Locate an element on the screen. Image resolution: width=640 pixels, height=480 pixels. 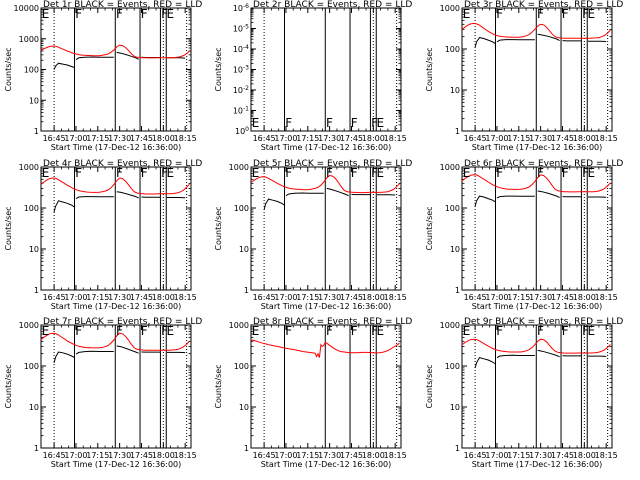
y-tick-label: 10⁻³ is located at coordinates (241, 70).